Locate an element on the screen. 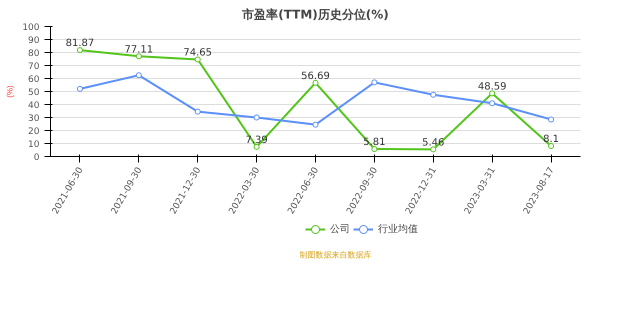  y-tick-label: 90 is located at coordinates (34, 41).